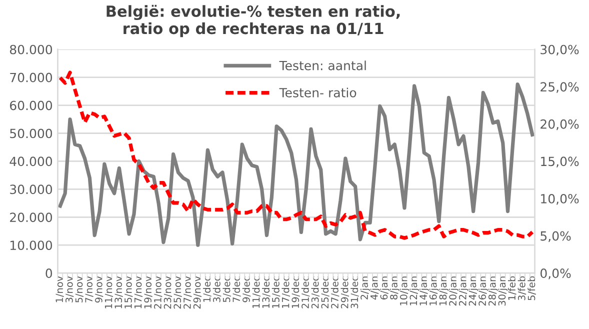 This screenshot has height=329, width=589. Describe the element at coordinates (296, 292) in the screenshot. I see `x-tick-label: 19/dec` at that location.